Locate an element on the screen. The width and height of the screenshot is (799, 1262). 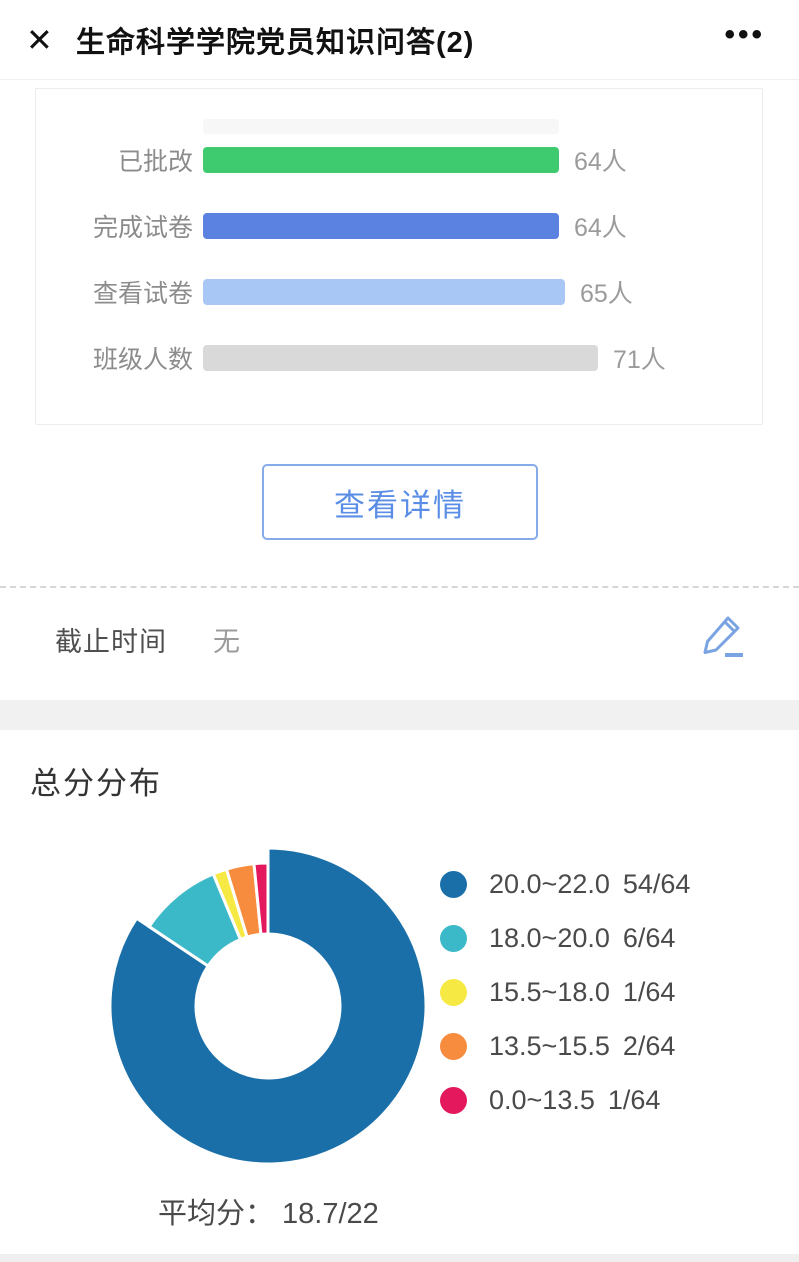
stat-label: 已批改 is located at coordinates (155, 162).